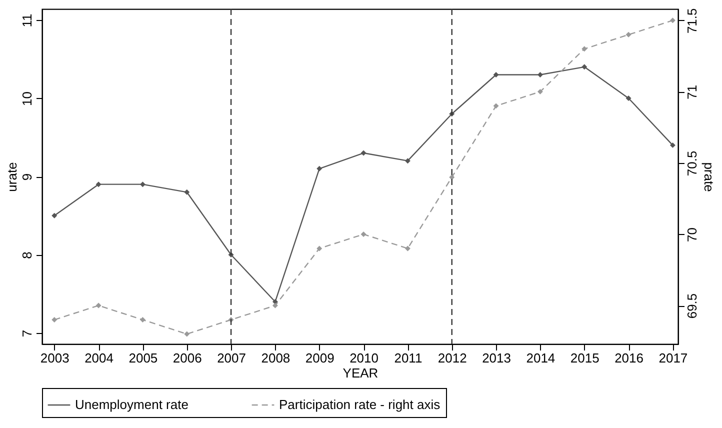  Describe the element at coordinates (692, 21) in the screenshot. I see `y2-tick-label: 71.5` at that location.